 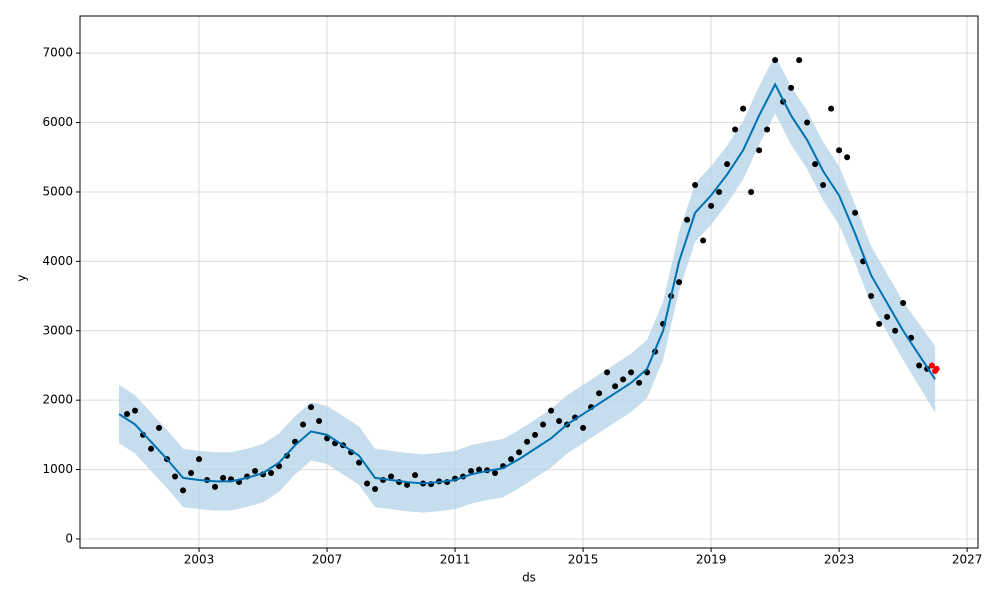 I want to click on x-tick-label: 2003, so click(x=199, y=560).